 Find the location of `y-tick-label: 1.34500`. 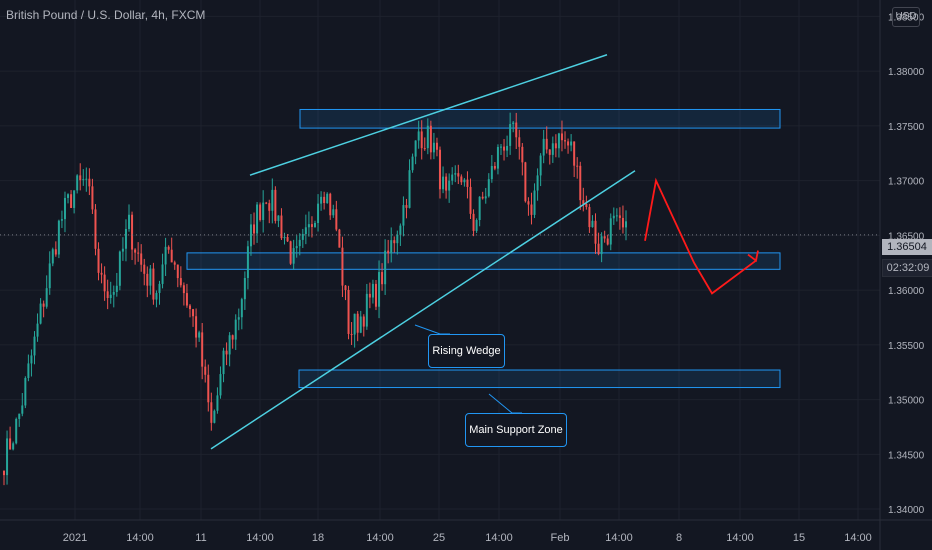

y-tick-label: 1.34500 is located at coordinates (906, 455).